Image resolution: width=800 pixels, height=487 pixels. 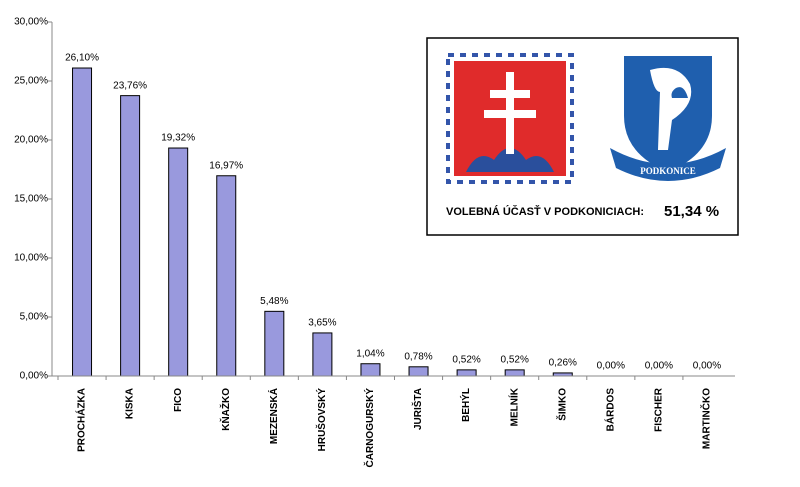 I want to click on x-tick-label: MARTINČKO, so click(x=706, y=418).